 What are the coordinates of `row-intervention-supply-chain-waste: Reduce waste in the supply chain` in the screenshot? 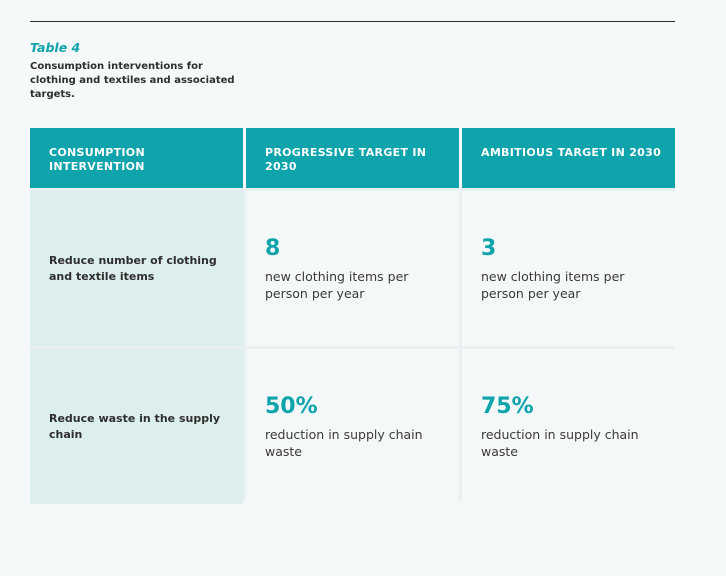 It's located at (136, 426).